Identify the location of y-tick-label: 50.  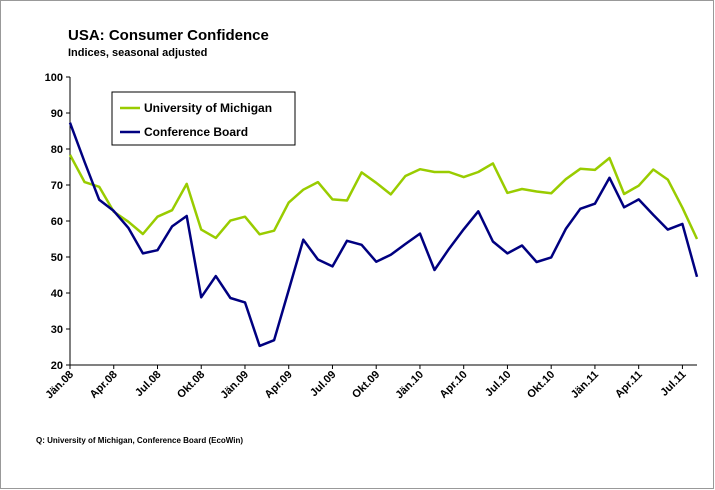
(57, 258).